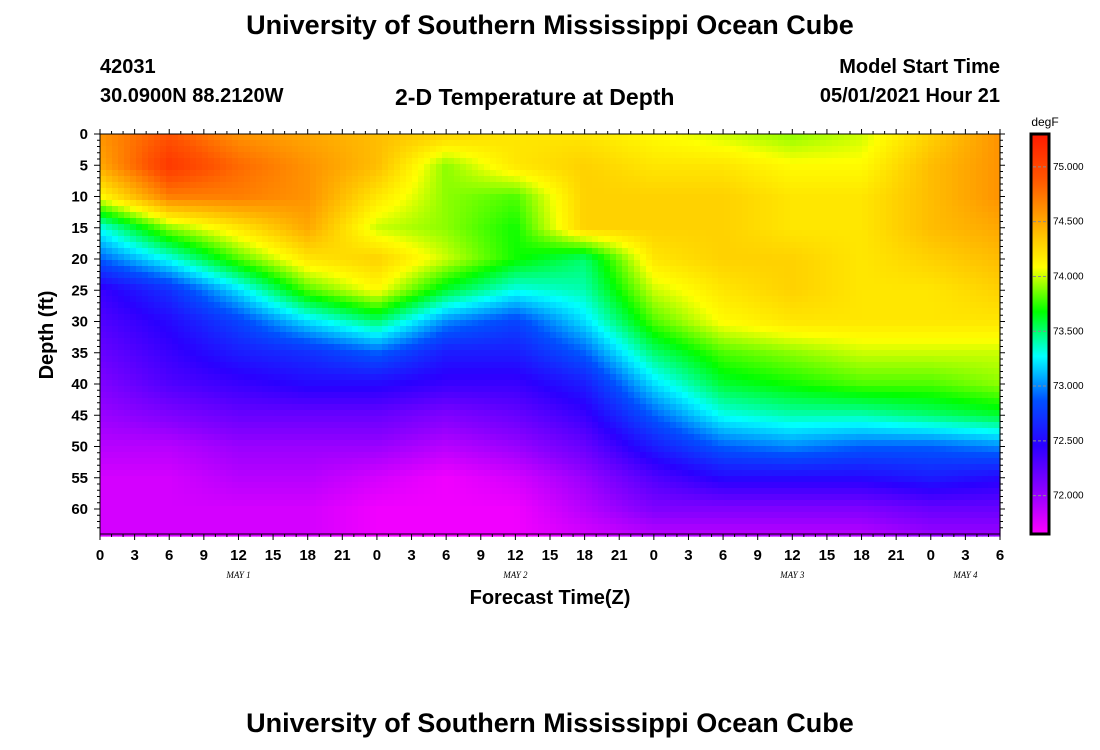 The image size is (1100, 750). Describe the element at coordinates (128, 67) in the screenshot. I see `station-id: 42031` at that location.